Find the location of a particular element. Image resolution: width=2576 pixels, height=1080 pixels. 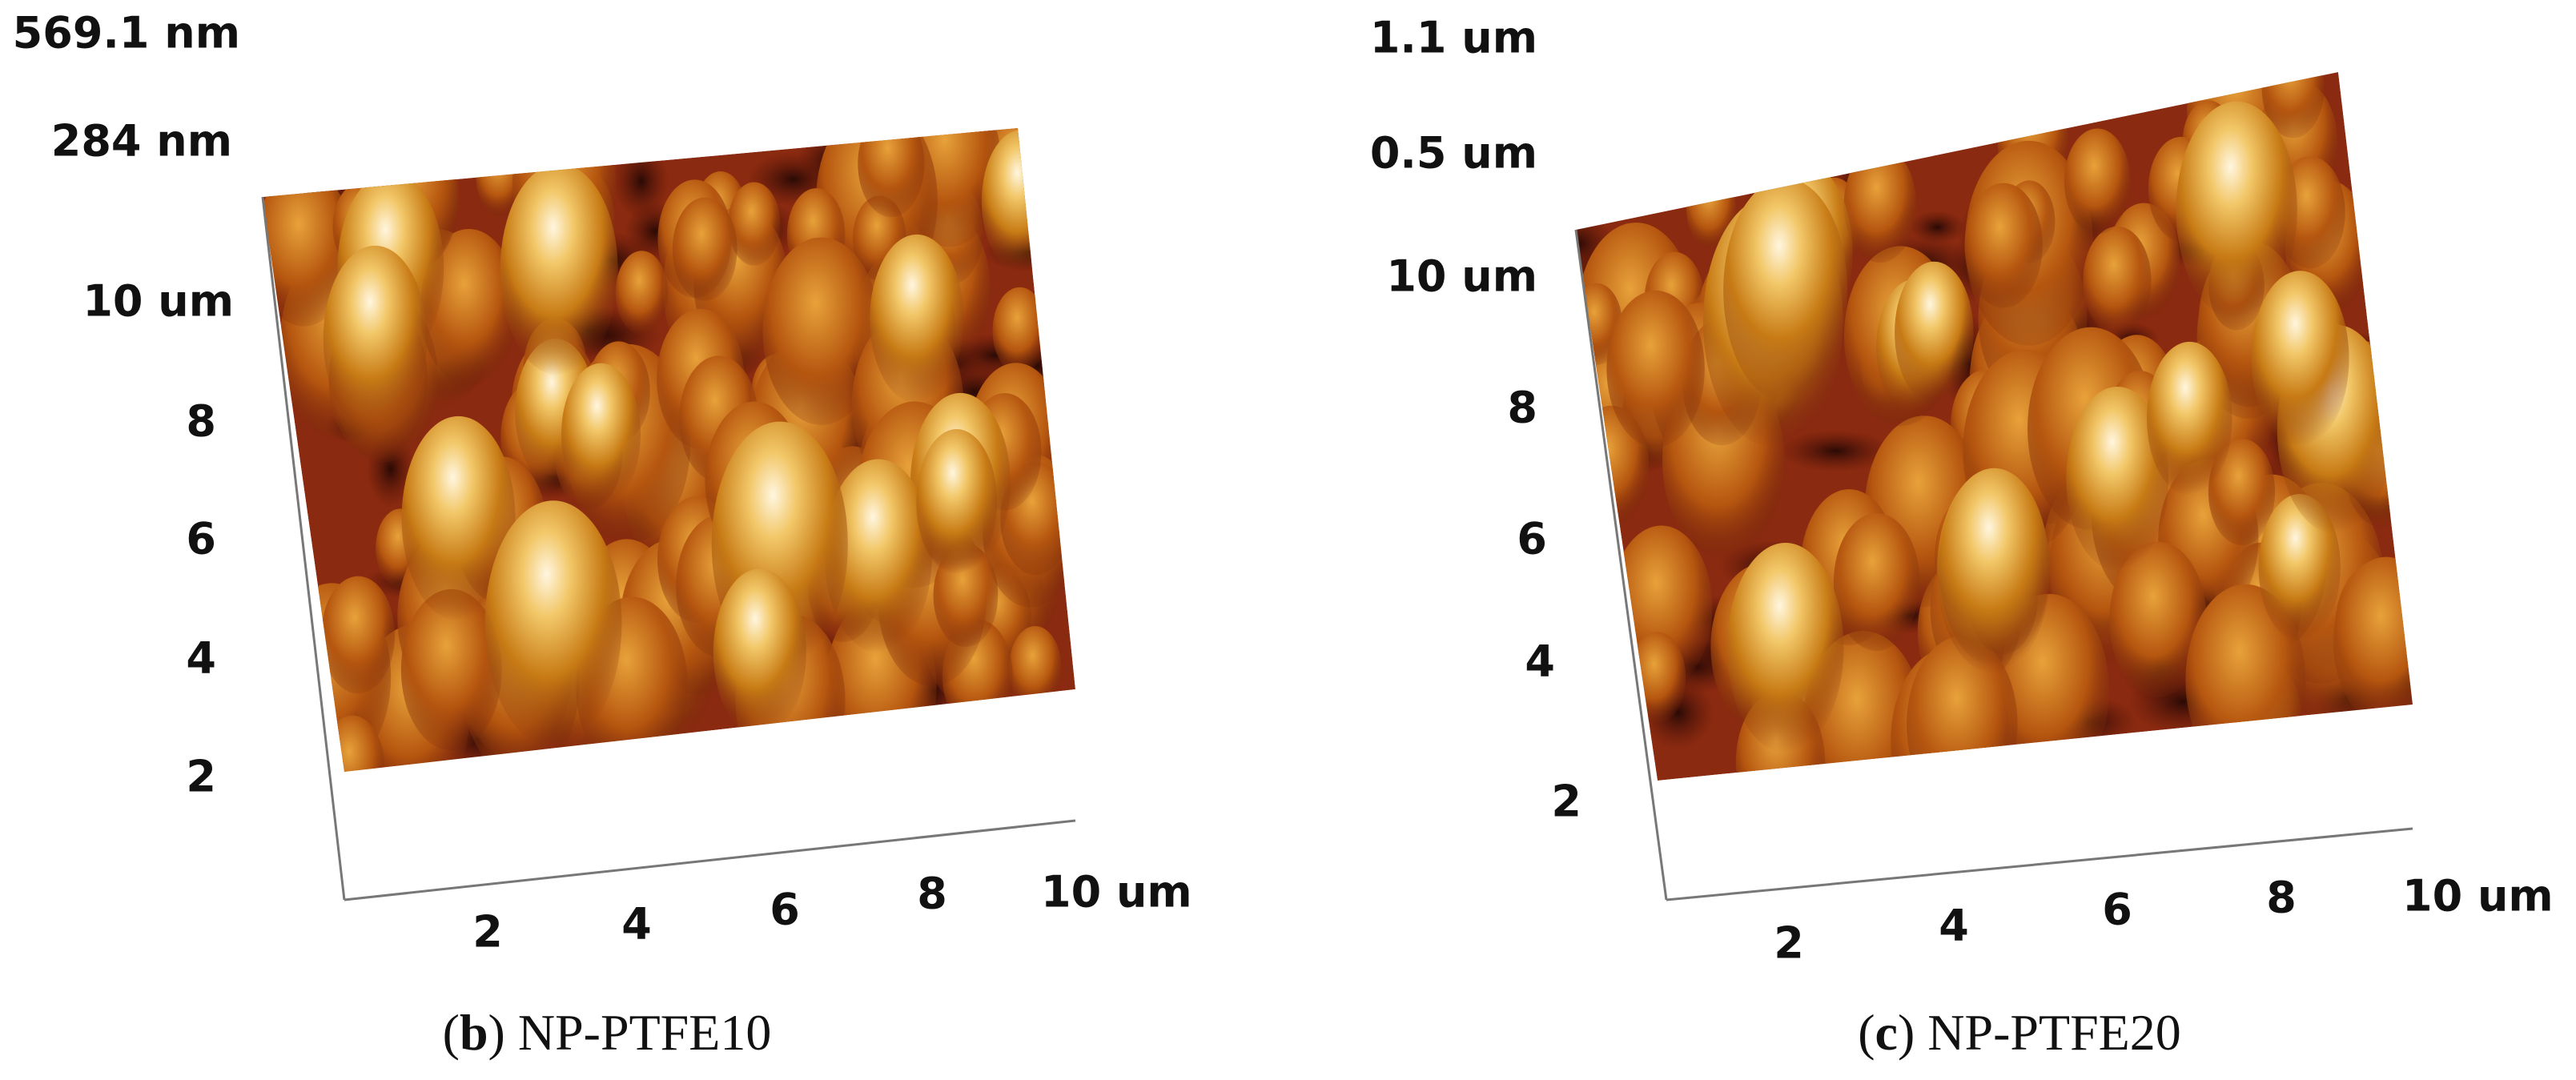

caption-letter: c is located at coordinates (1886, 1032).